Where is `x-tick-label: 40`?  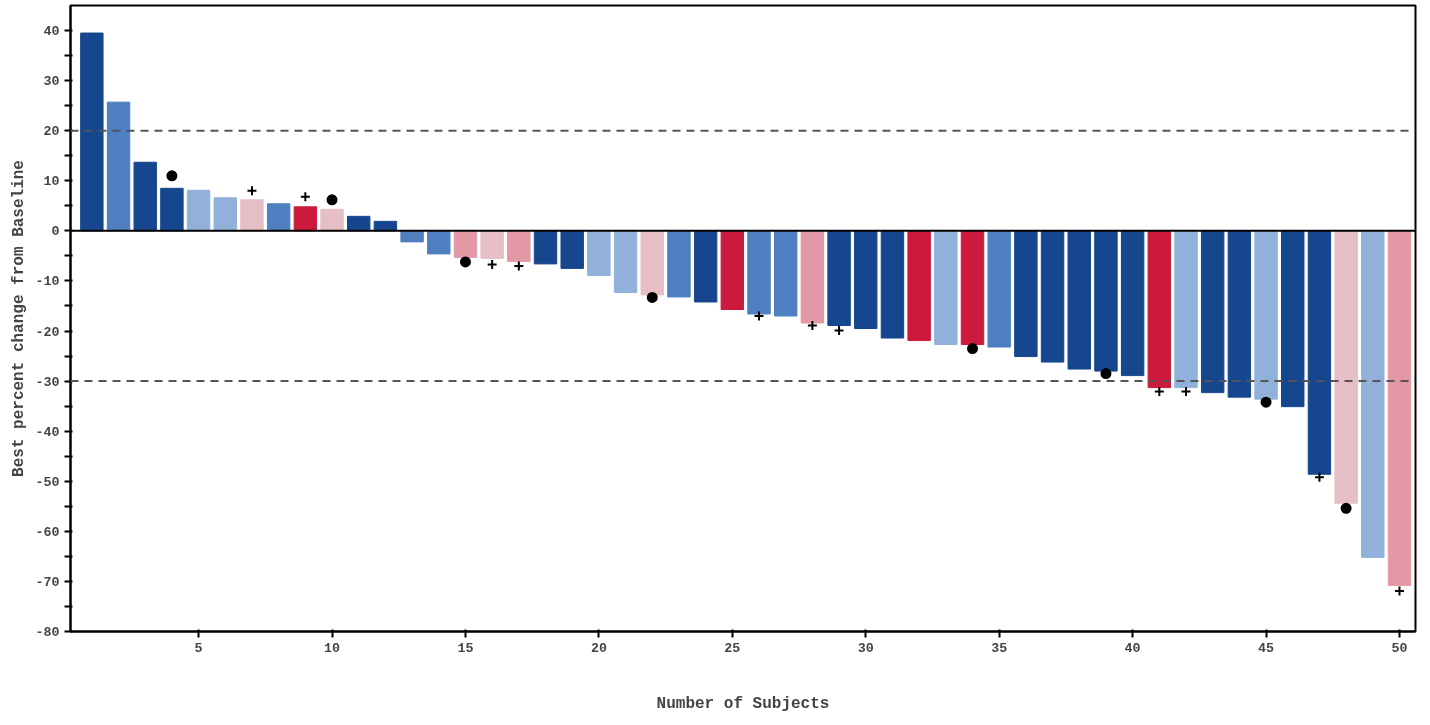 x-tick-label: 40 is located at coordinates (1132, 648).